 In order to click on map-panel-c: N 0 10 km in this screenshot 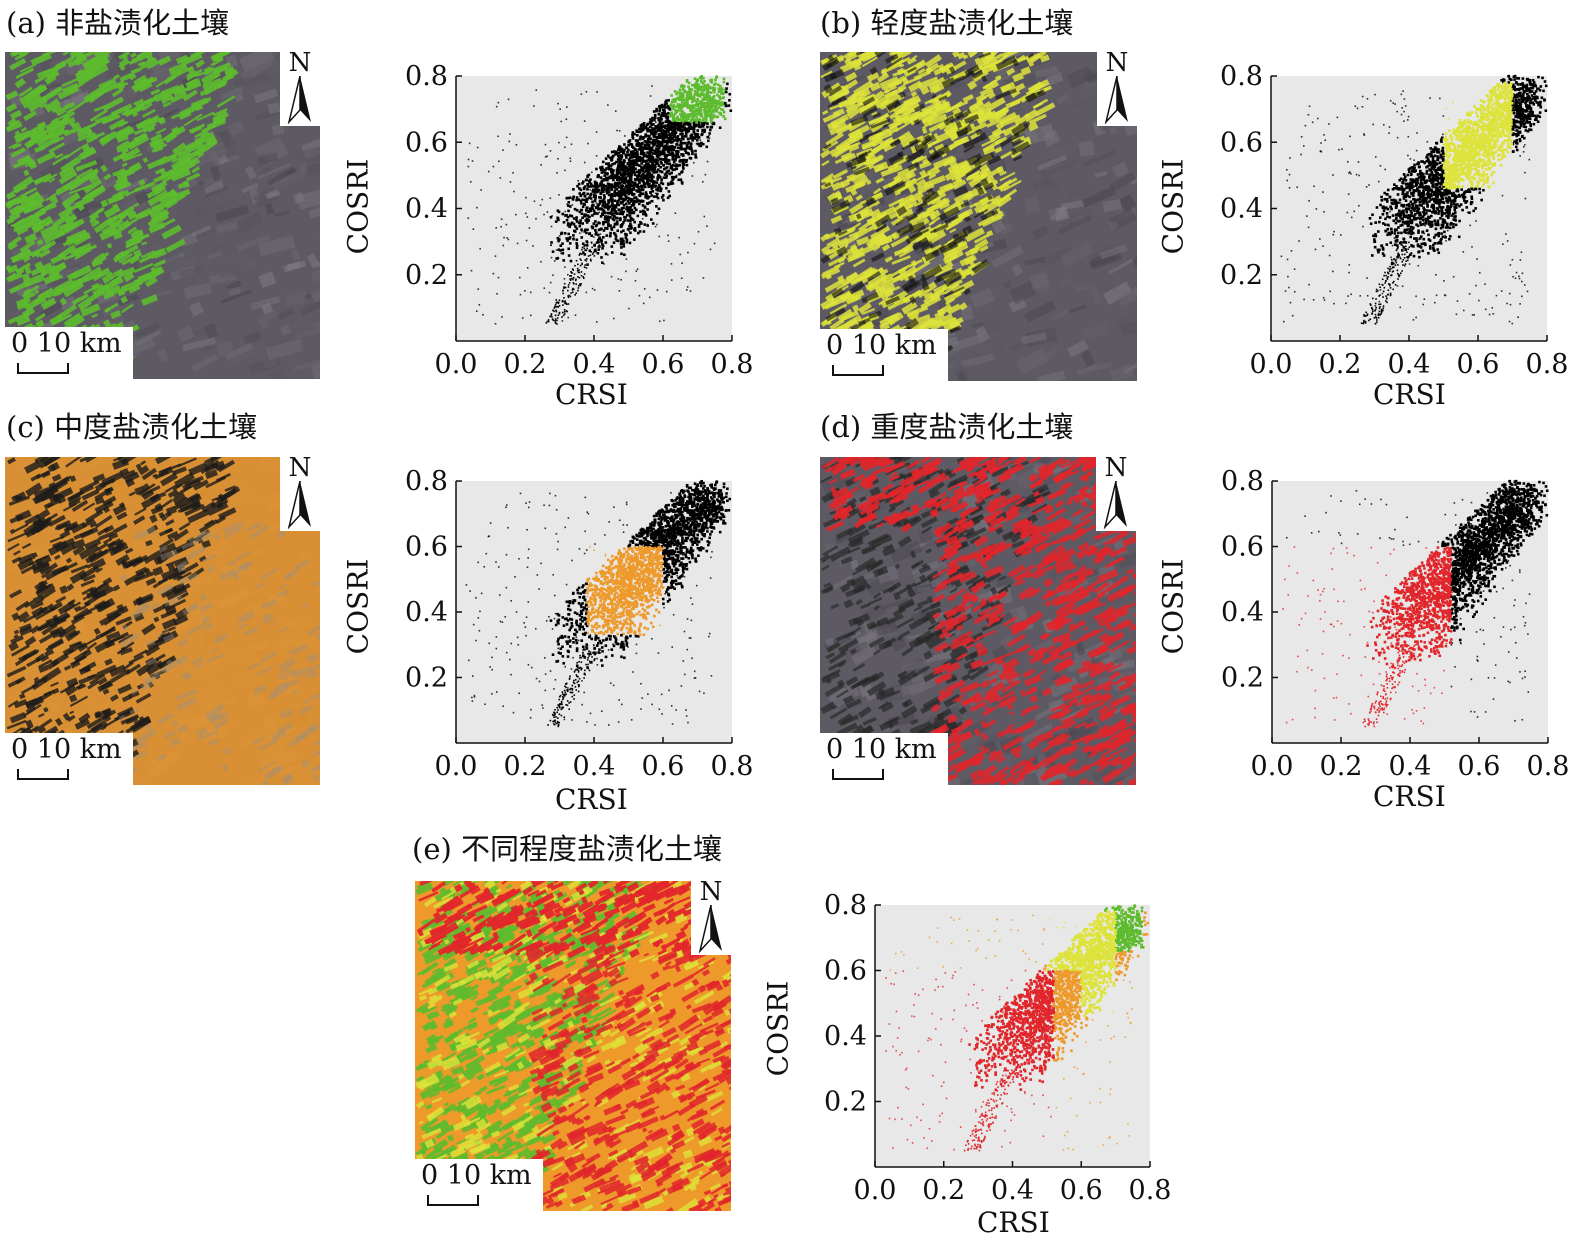, I will do `click(162, 621)`.